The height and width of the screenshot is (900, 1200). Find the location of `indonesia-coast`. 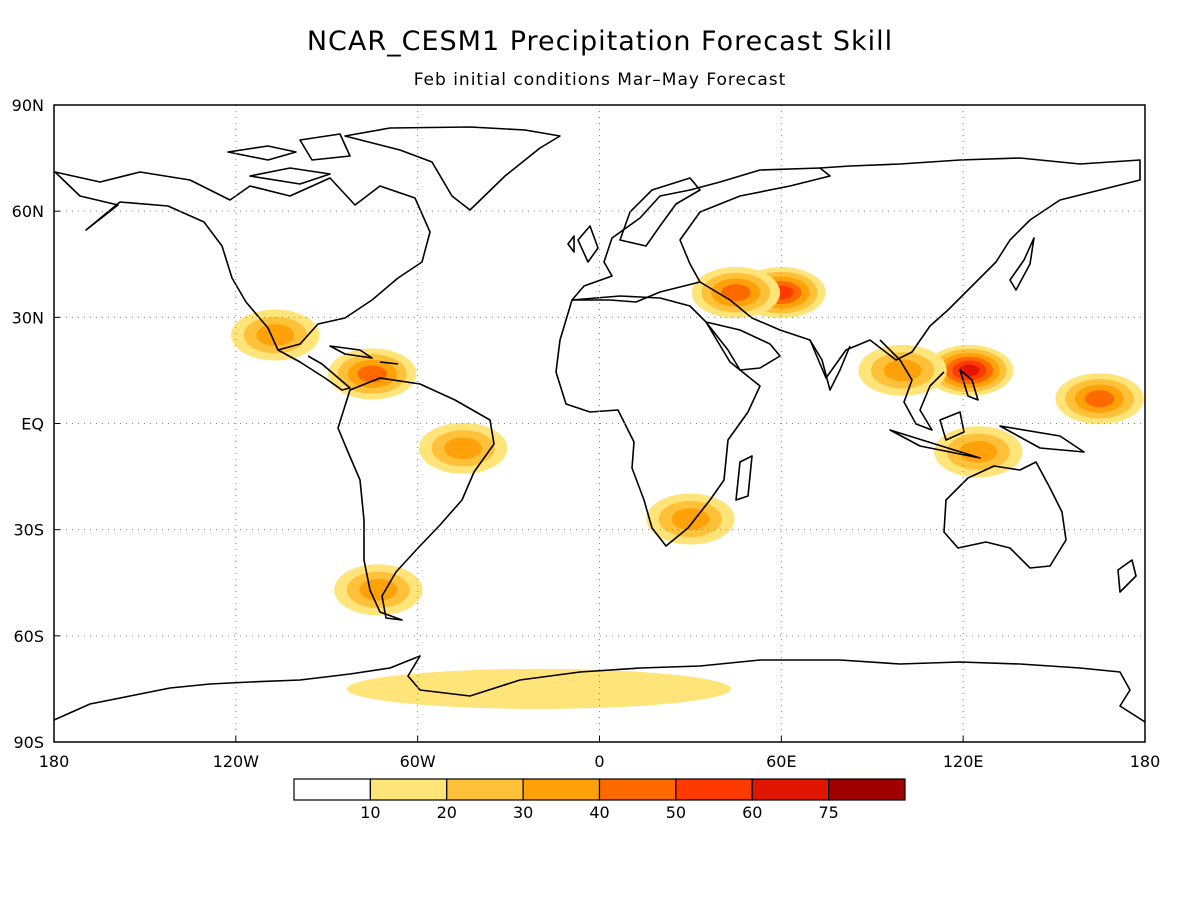

indonesia-coast is located at coordinates (987, 435).